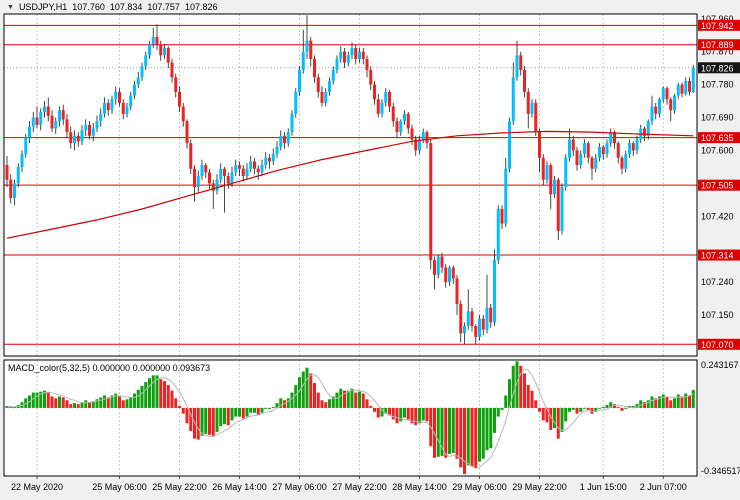 This screenshot has width=740, height=500. I want to click on time-axis-label: 29 May 22:00, so click(539, 487).